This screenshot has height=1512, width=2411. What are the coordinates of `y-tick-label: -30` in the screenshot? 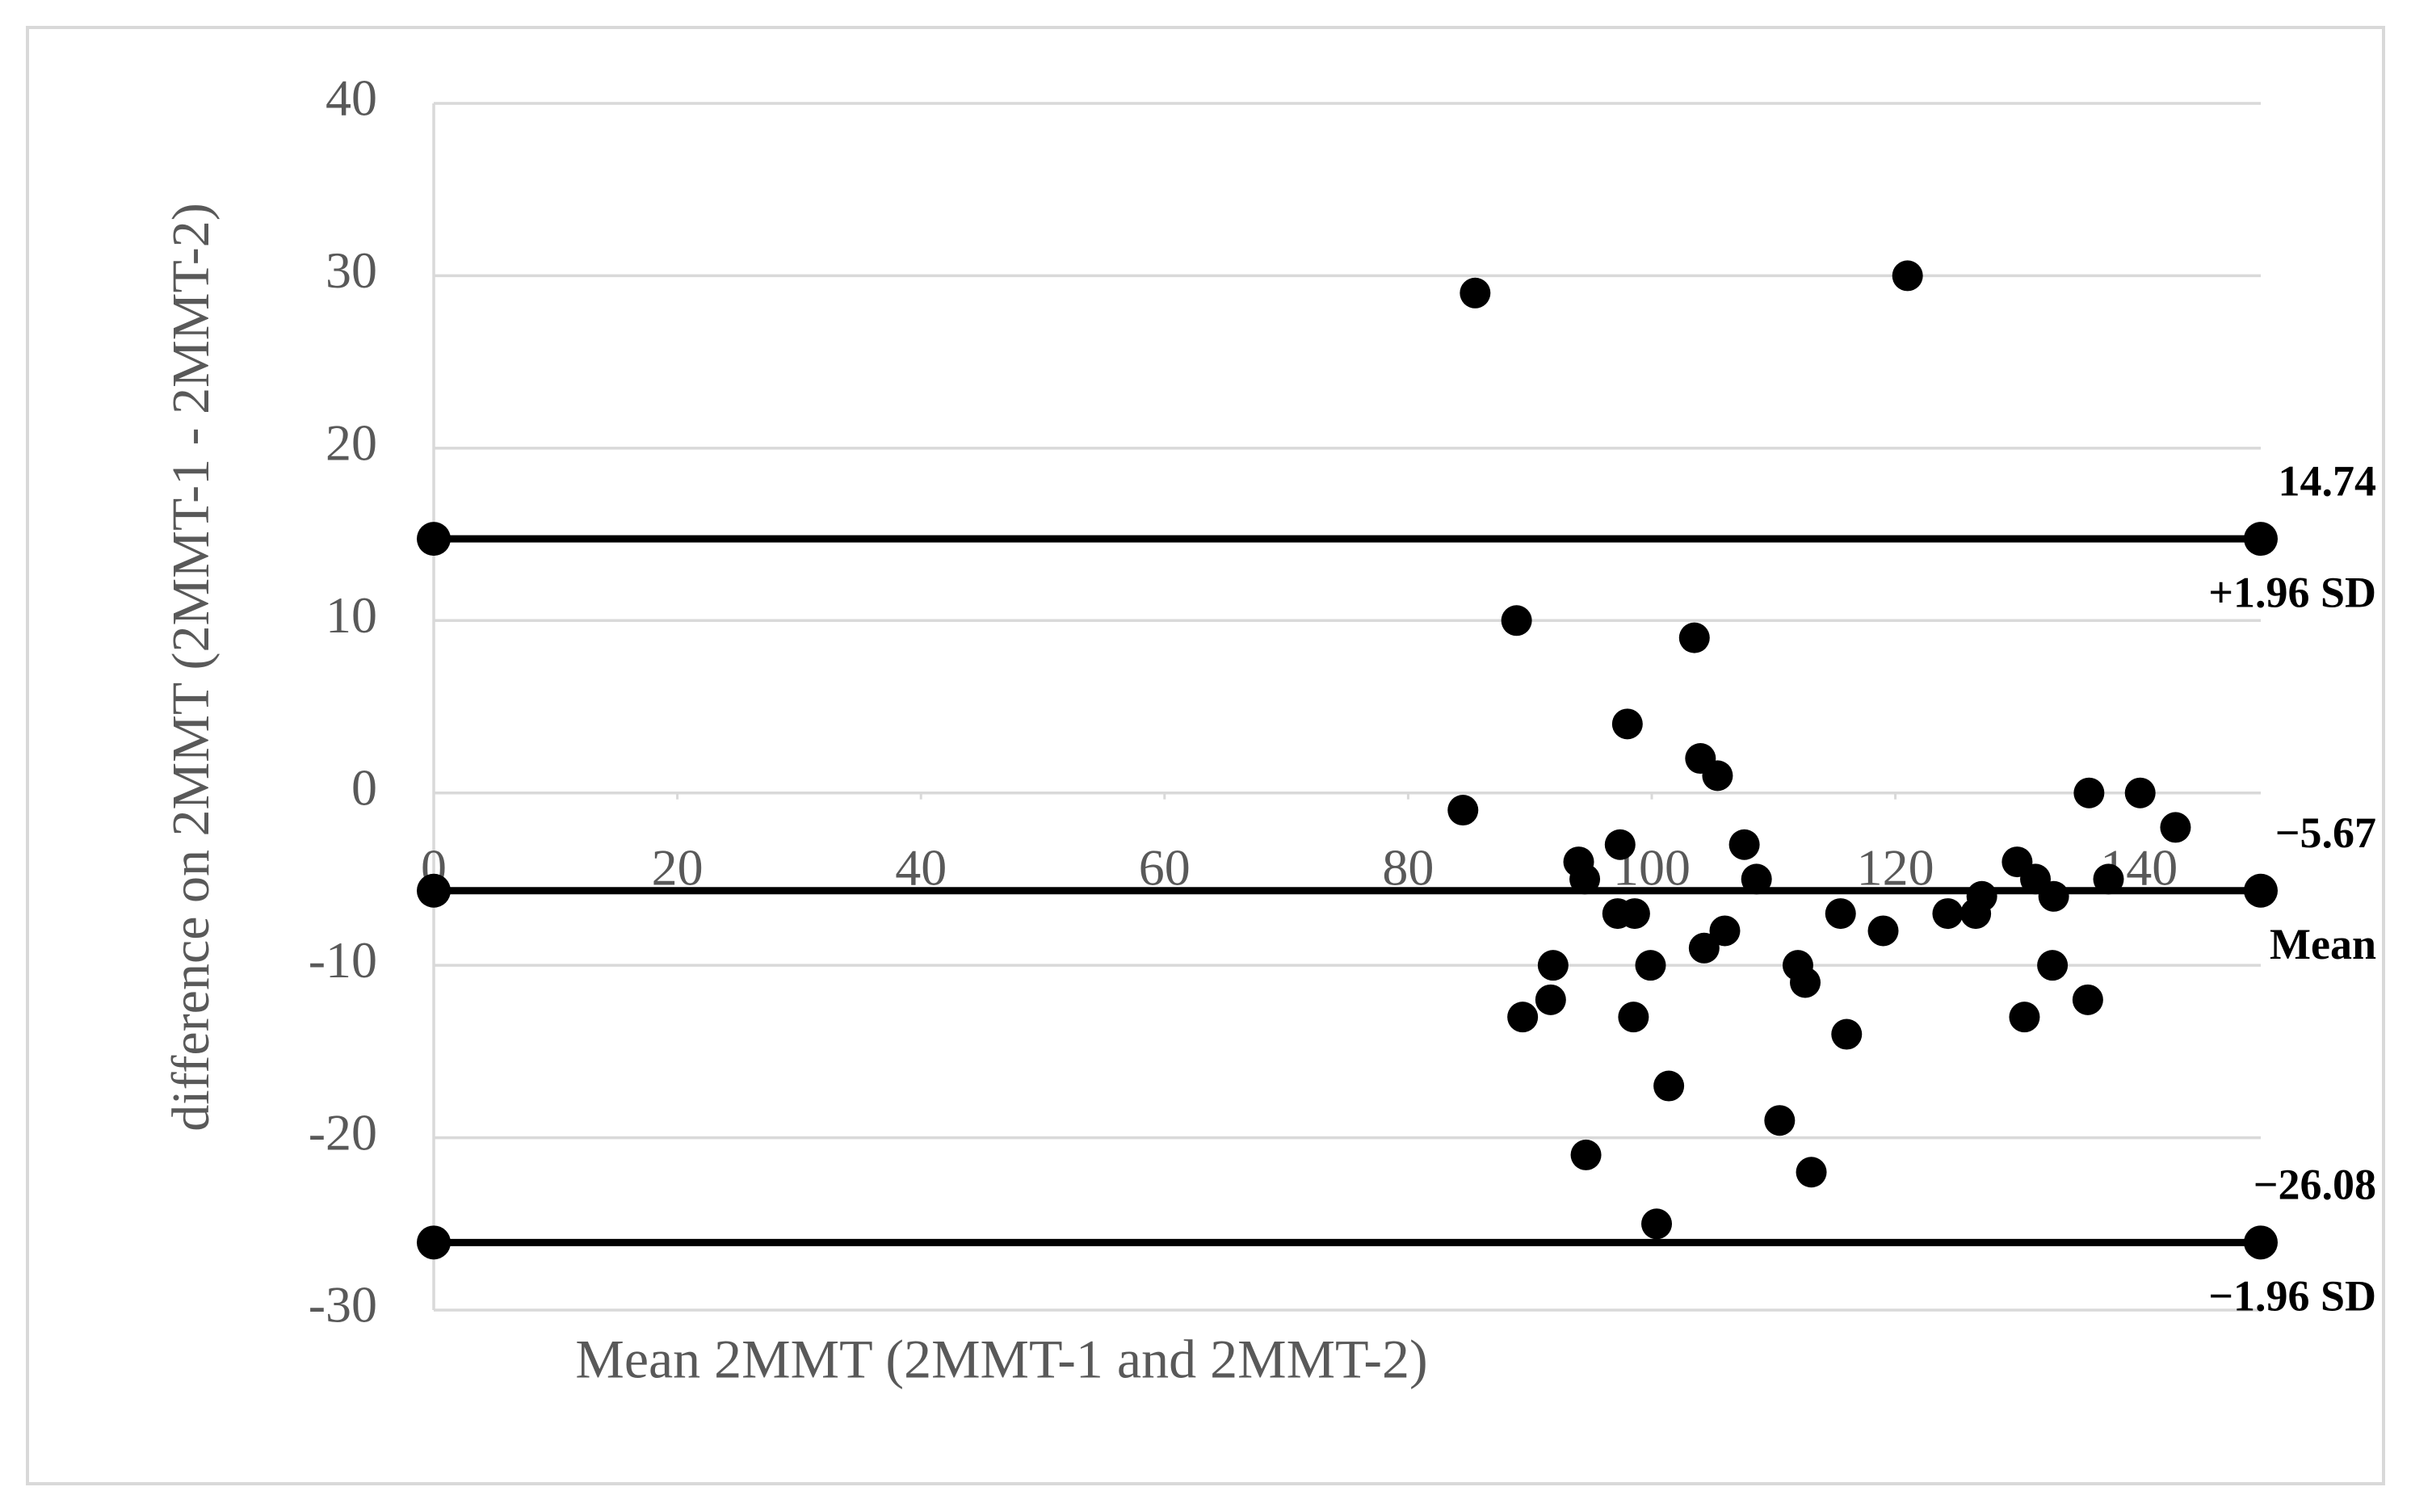 It's located at (343, 1305).